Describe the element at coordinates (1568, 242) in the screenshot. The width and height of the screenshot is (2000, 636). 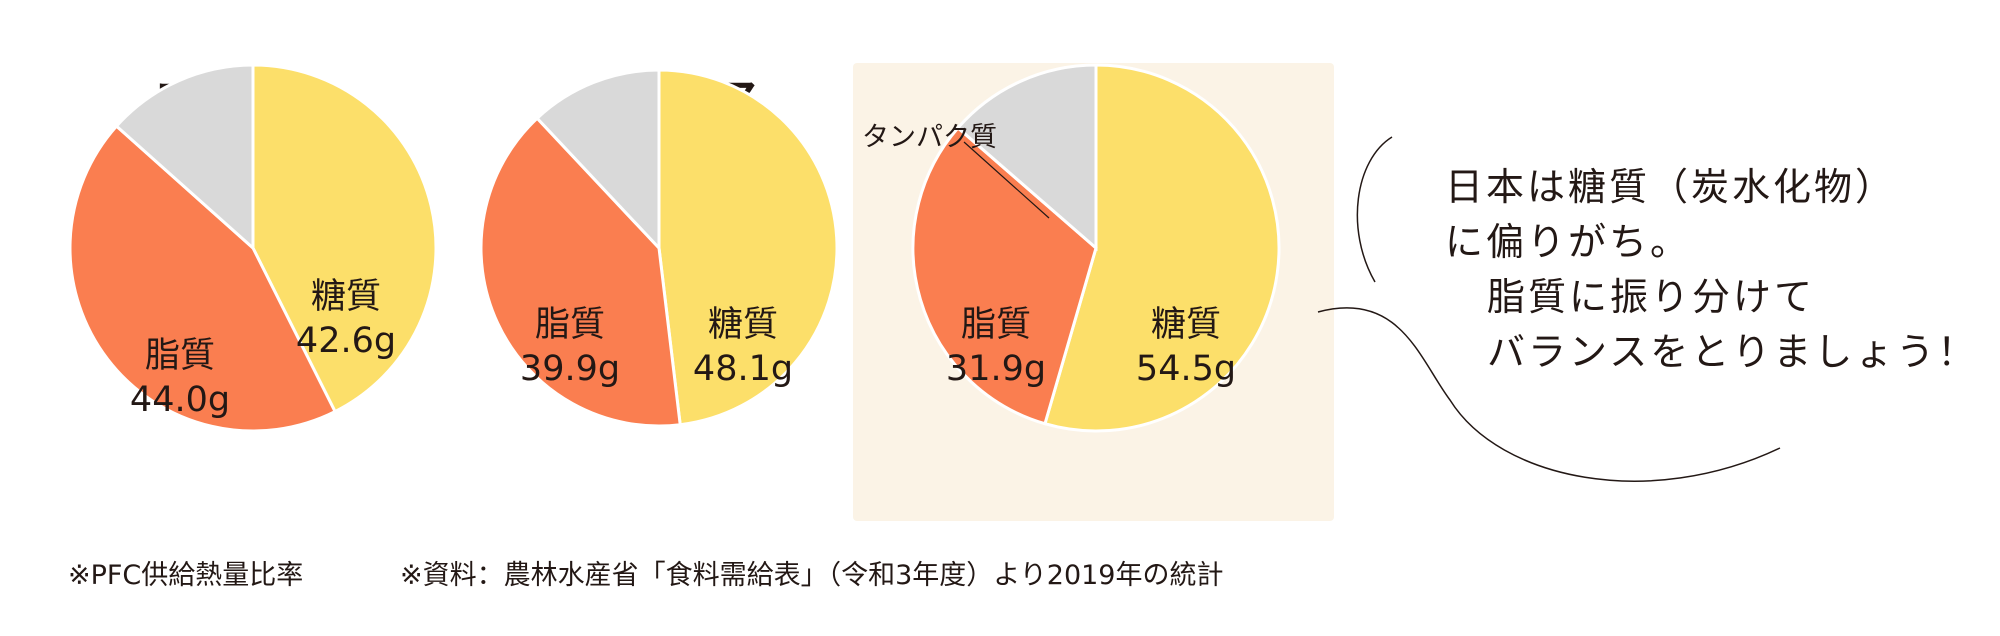
I see `message-line: に偏りがち。` at that location.